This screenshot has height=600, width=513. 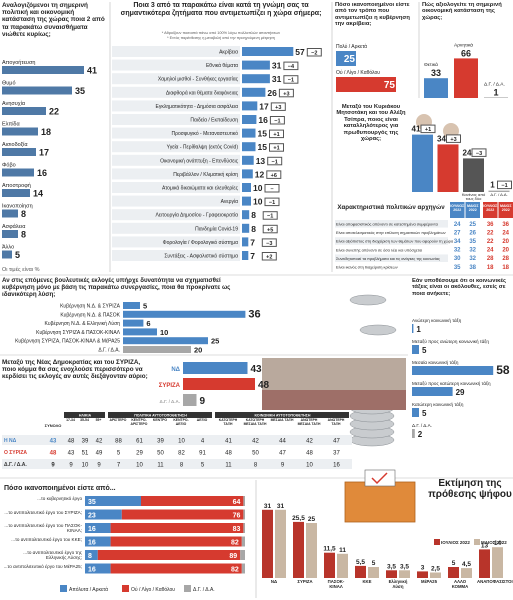 I want to click on category-label: Περιβάλλον / Κλιματική κρίση, so click(x=205, y=174).